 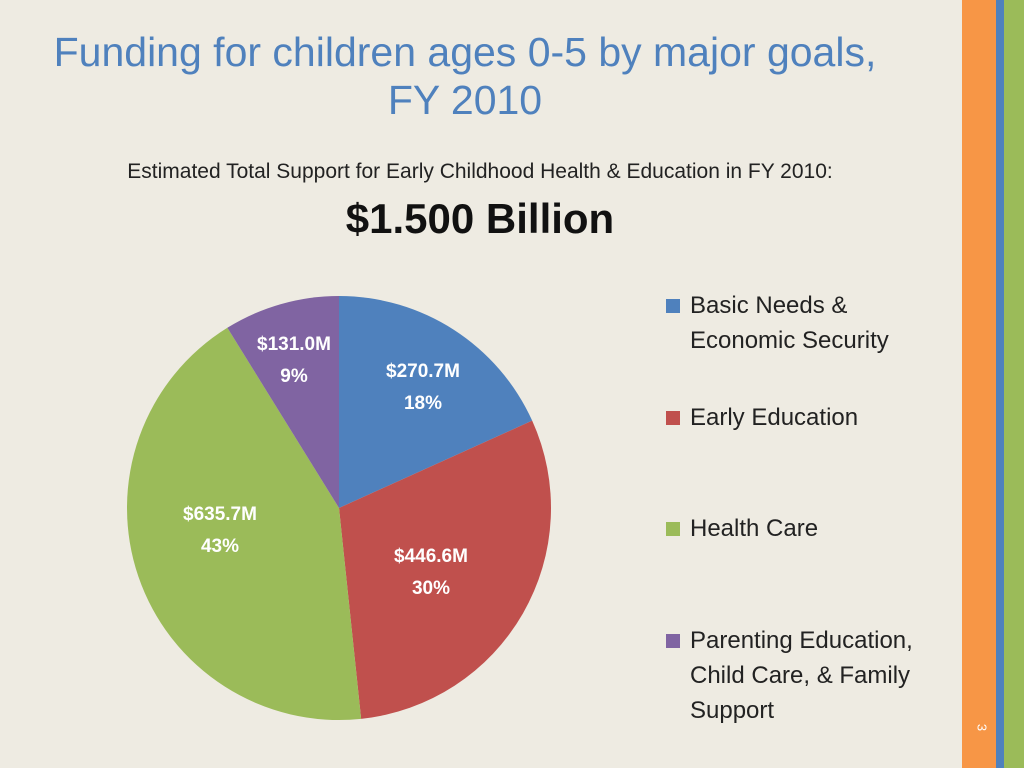 I want to click on slice-percent-label: 30%, so click(x=431, y=588).